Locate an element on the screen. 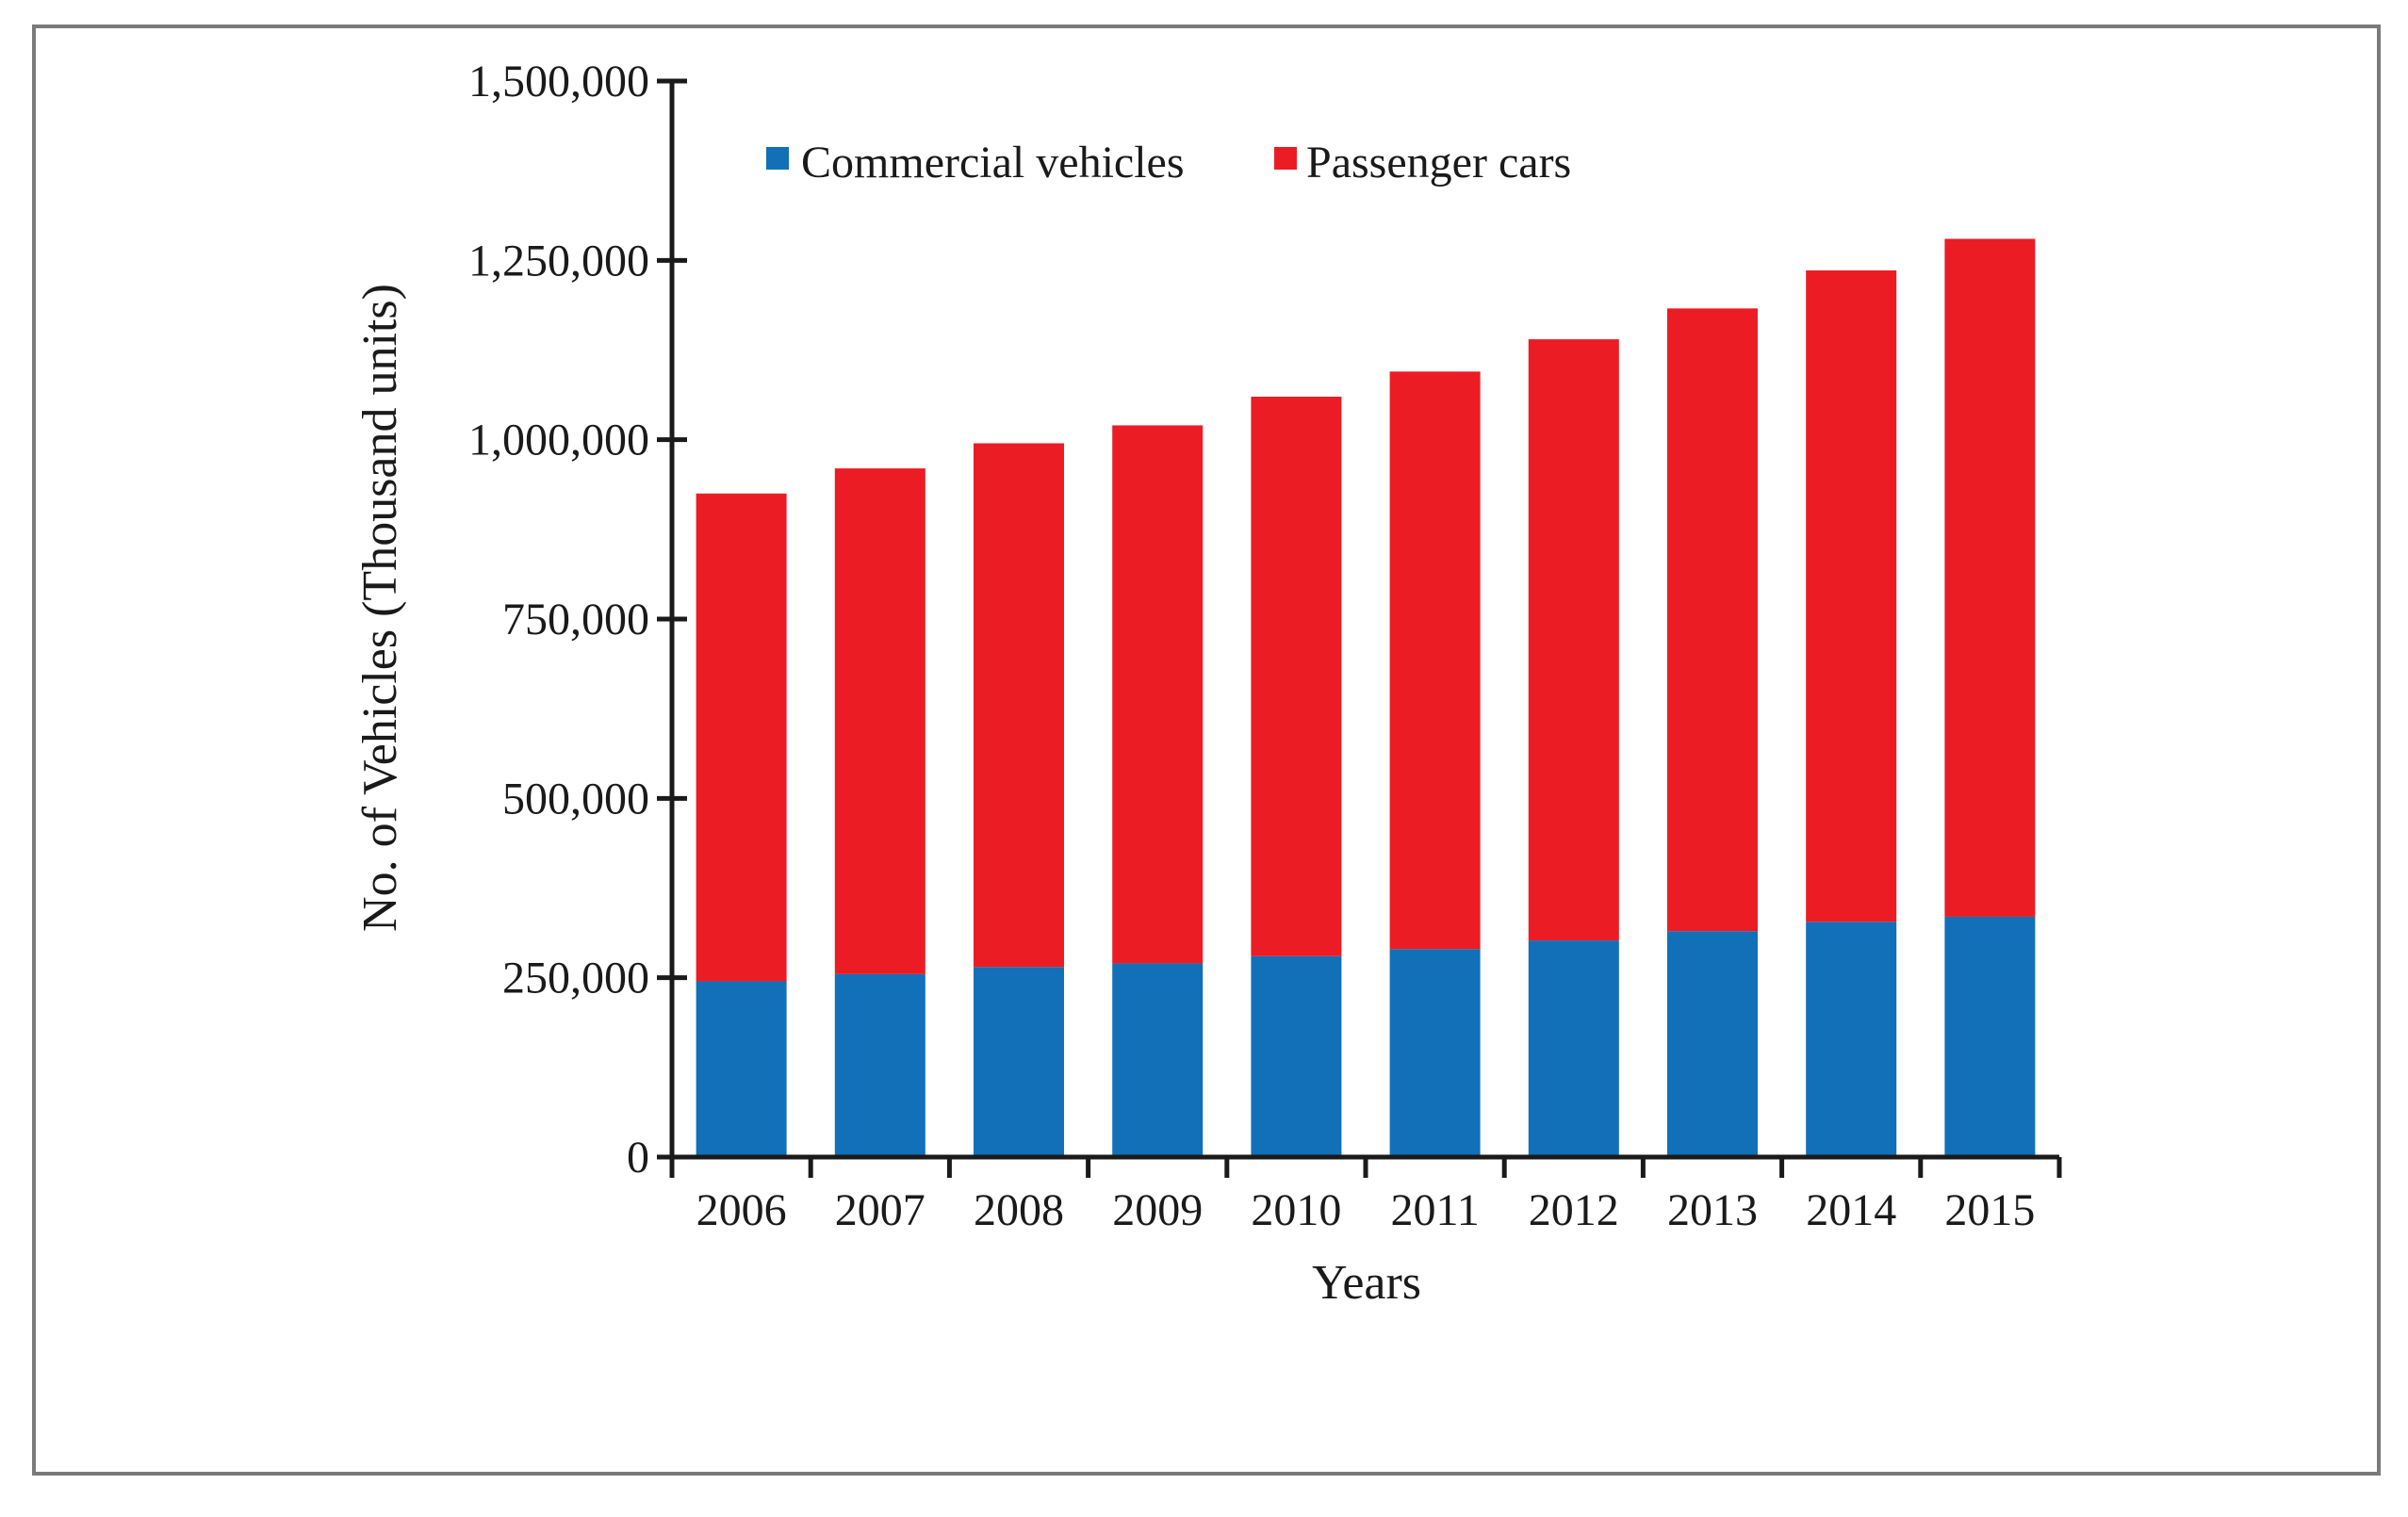 The image size is (2408, 1517). y-tick-label: 250,000 is located at coordinates (576, 979).